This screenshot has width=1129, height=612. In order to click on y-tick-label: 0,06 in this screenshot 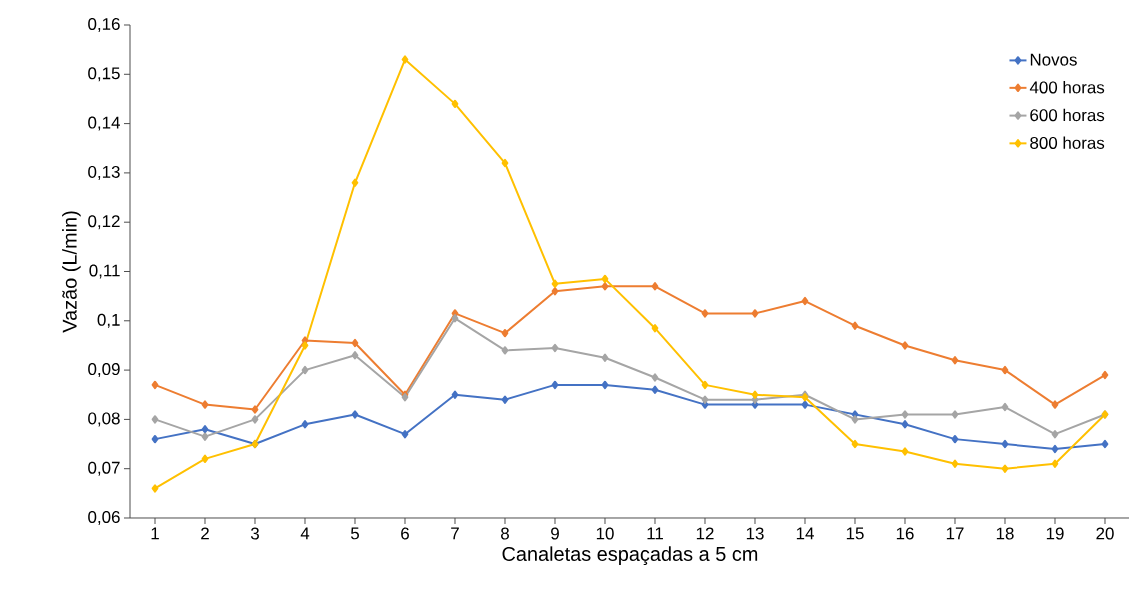, I will do `click(104, 518)`.